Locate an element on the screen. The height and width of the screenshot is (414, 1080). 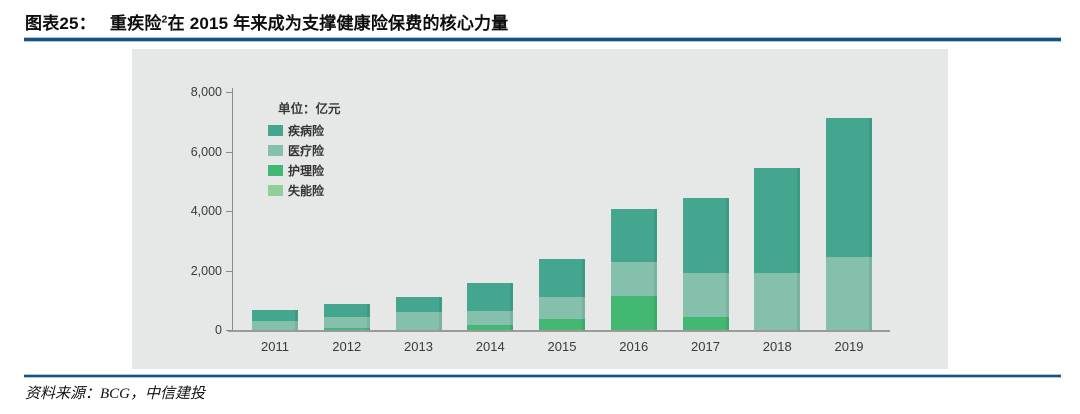
x-axis-label-2013: 2013 is located at coordinates (418, 346).